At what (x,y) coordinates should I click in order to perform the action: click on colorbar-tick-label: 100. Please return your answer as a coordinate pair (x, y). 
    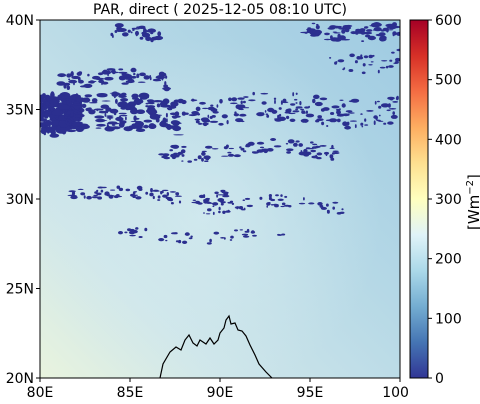
    Looking at the image, I should click on (448, 319).